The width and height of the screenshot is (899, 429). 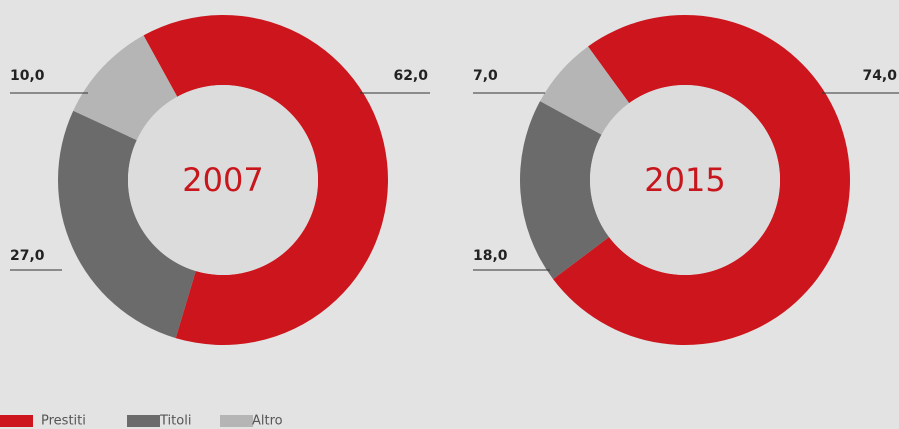 What do you see at coordinates (27, 256) in the screenshot?
I see `value-label: 27,0` at bounding box center [27, 256].